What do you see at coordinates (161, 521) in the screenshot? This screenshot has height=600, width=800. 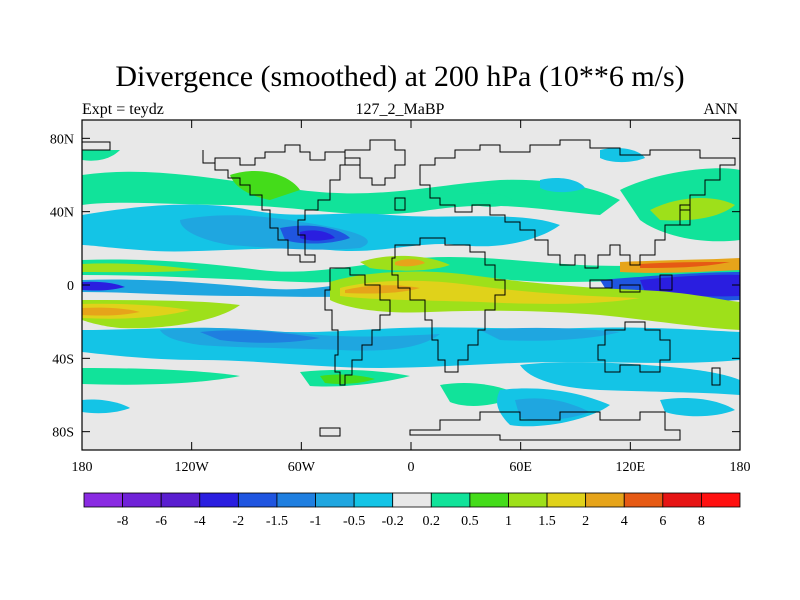 I see `colorbar-label: -6` at bounding box center [161, 521].